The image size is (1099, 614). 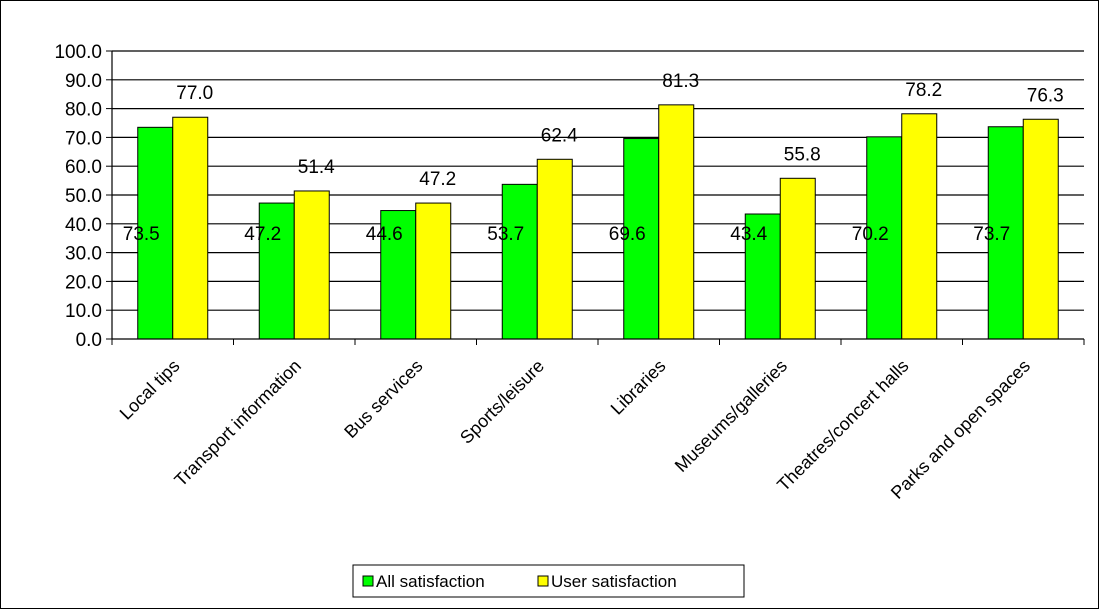 I want to click on data-label: 73.7, so click(x=991, y=234).